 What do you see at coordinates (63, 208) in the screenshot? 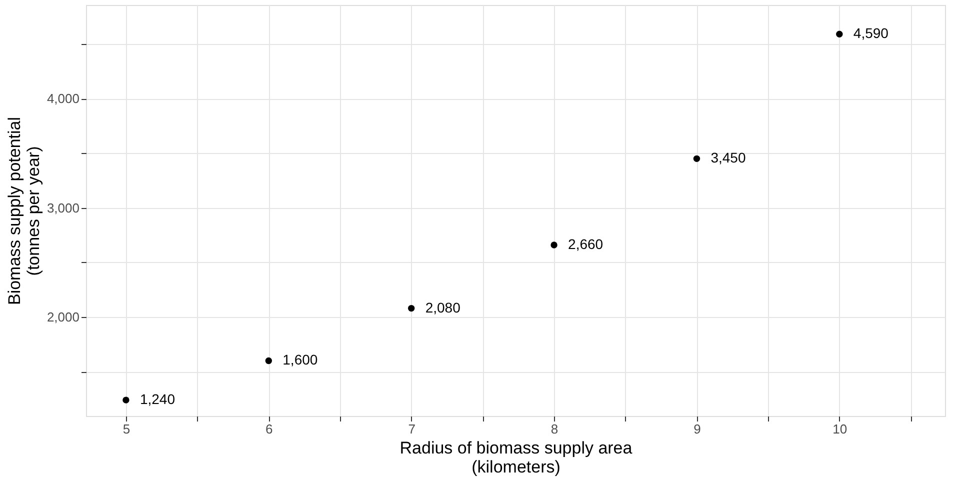
I see `y-tick-label: 3,000` at bounding box center [63, 208].